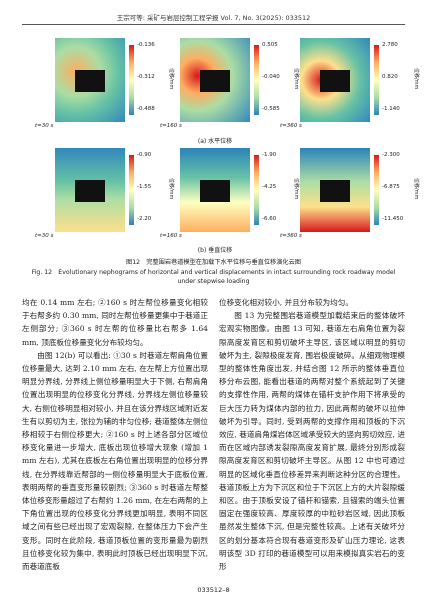  Describe the element at coordinates (146, 109) in the screenshot. I see `colorbar-tick: -0.488` at that location.